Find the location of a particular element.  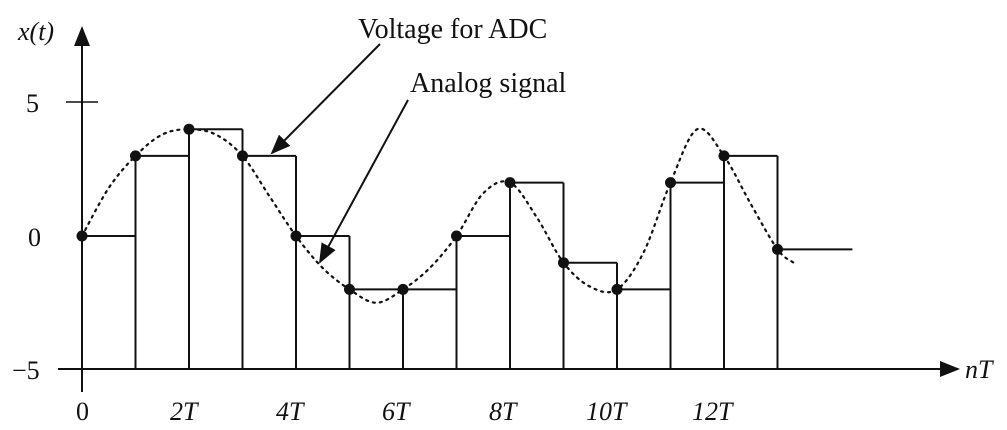

x-tick-label-0: 0 is located at coordinates (82, 411).